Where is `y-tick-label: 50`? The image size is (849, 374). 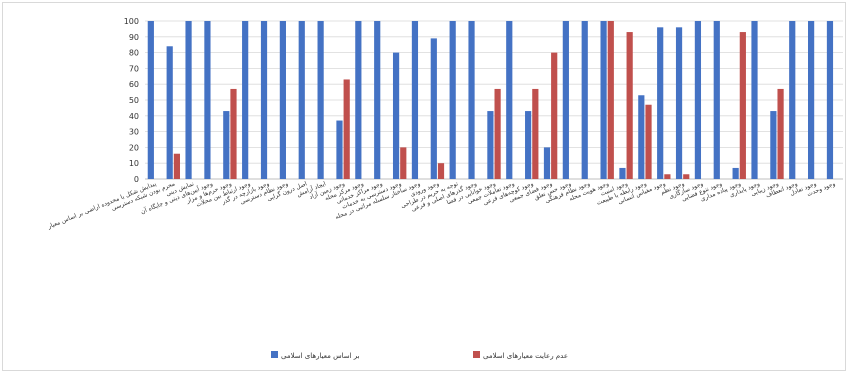
y-tick-label: 50 is located at coordinates (134, 100).